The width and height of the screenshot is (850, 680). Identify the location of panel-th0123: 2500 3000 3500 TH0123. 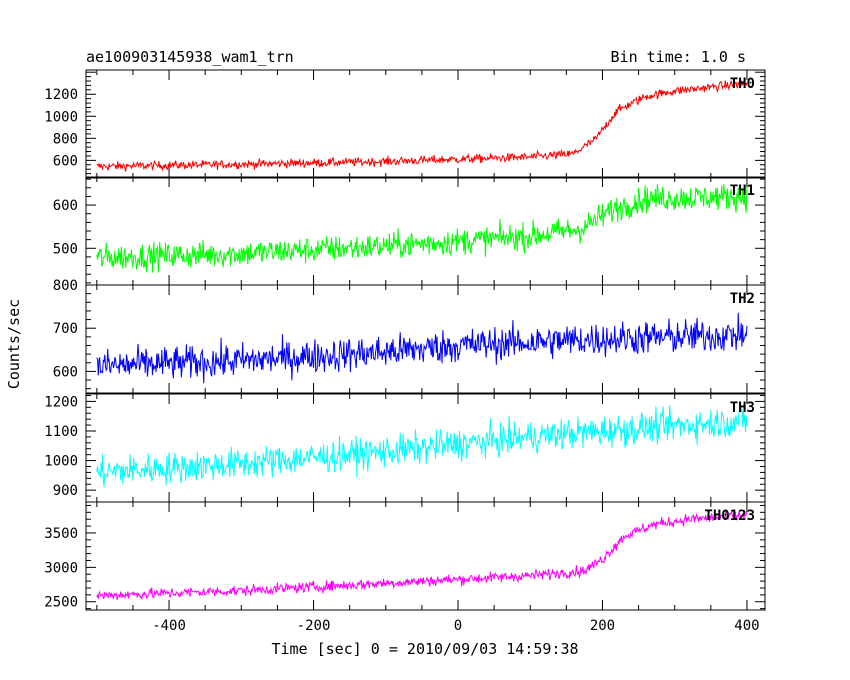
(405, 556).